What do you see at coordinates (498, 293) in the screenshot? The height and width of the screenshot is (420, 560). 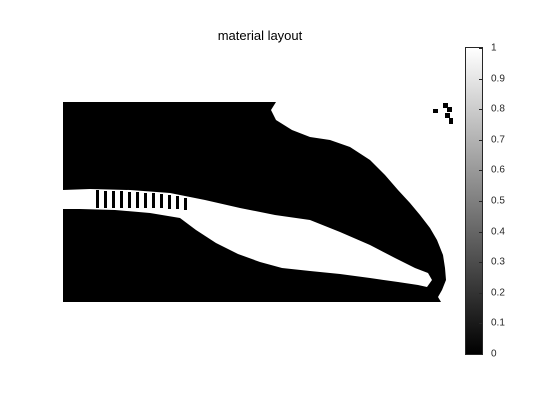 I see `colorbar-tick-label: 0.2` at bounding box center [498, 293].